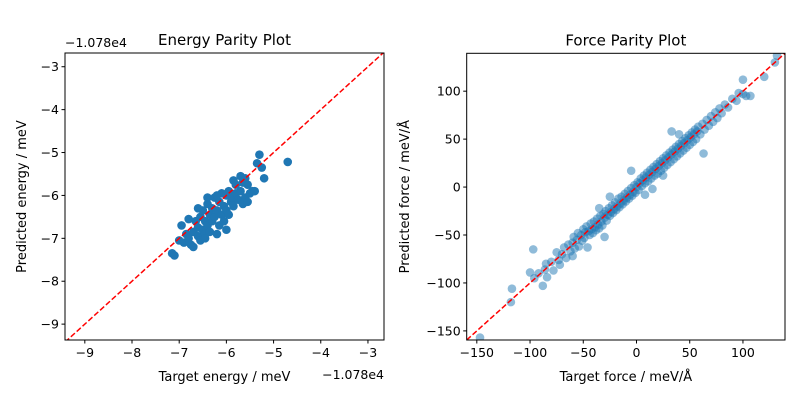 The image size is (800, 404). What do you see at coordinates (22, 196) in the screenshot?
I see `y-axis-label: Predicted energy / meV` at bounding box center [22, 196].